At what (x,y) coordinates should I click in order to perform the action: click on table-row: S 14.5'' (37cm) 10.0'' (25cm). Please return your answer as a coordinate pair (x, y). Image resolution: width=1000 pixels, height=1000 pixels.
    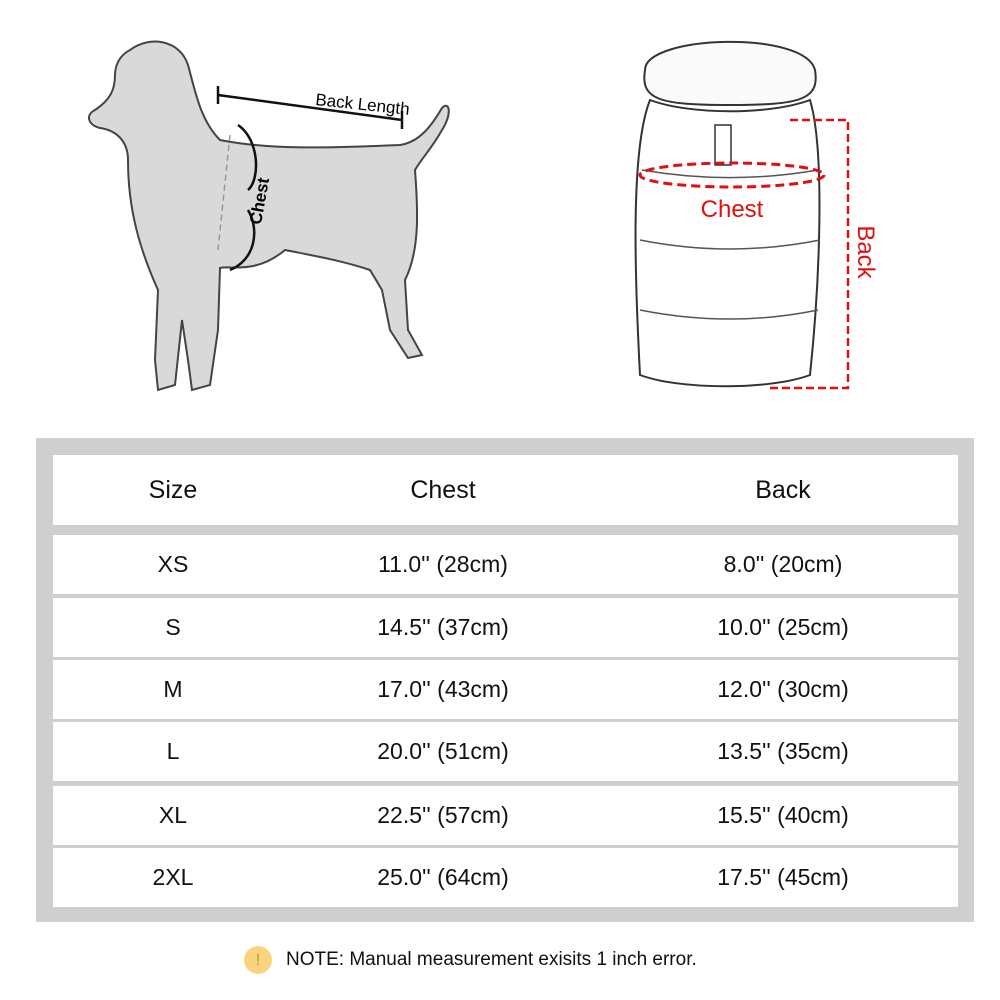
    Looking at the image, I should click on (505, 627).